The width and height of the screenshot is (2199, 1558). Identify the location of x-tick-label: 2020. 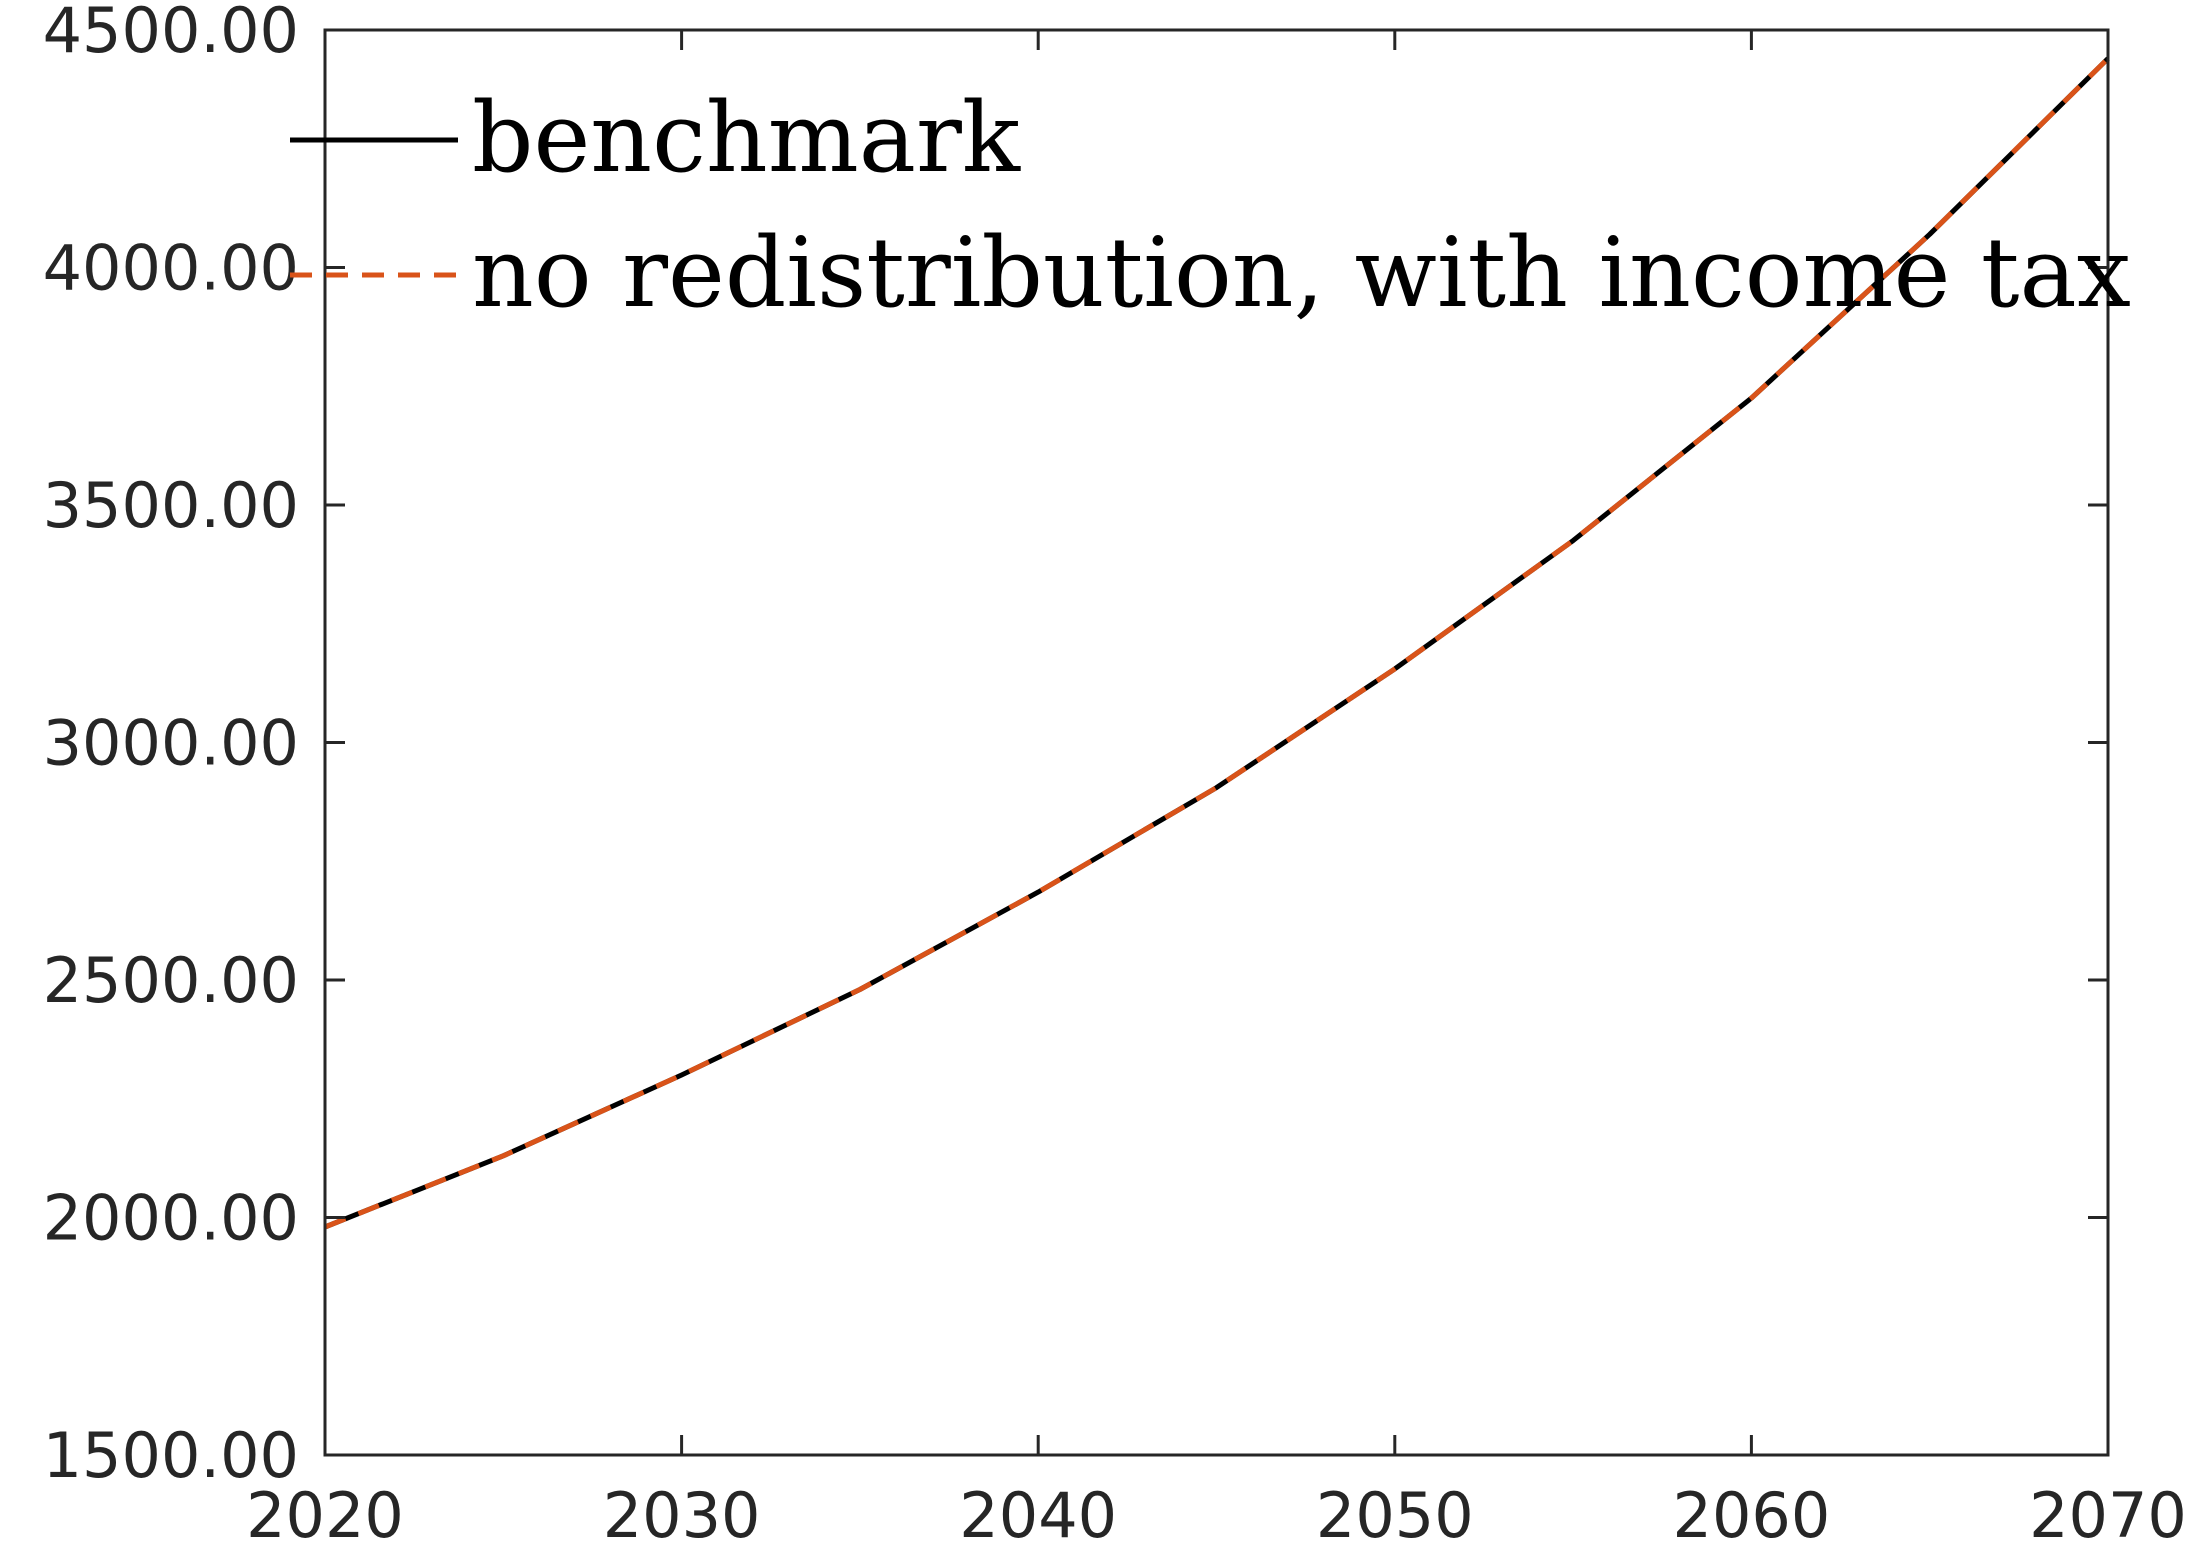
(325, 1515).